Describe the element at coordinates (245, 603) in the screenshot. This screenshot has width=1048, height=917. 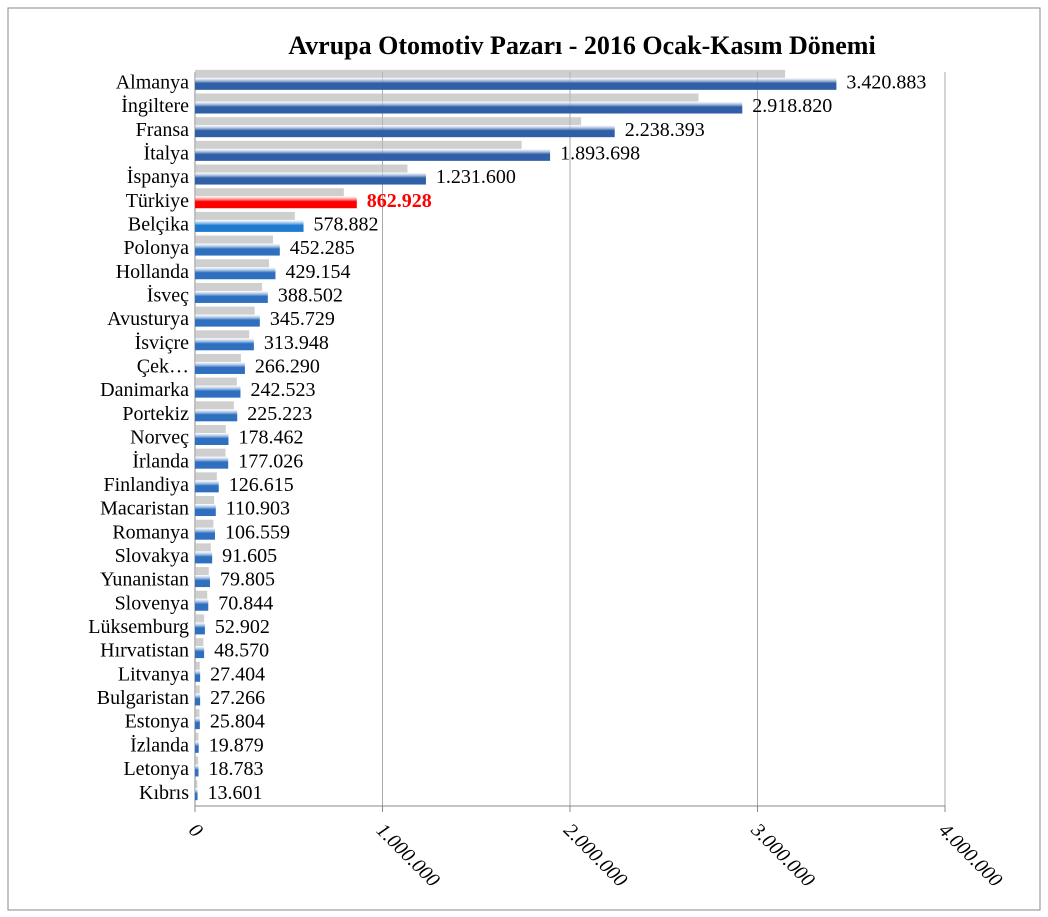
I see `value-label: 70.844` at that location.